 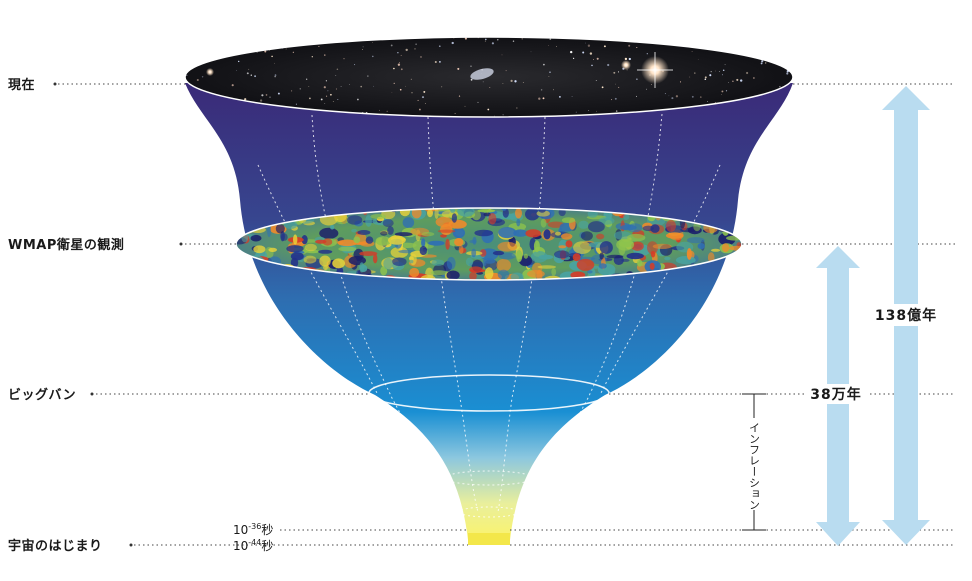 What do you see at coordinates (489, 539) in the screenshot?
I see `beginning-tip` at bounding box center [489, 539].